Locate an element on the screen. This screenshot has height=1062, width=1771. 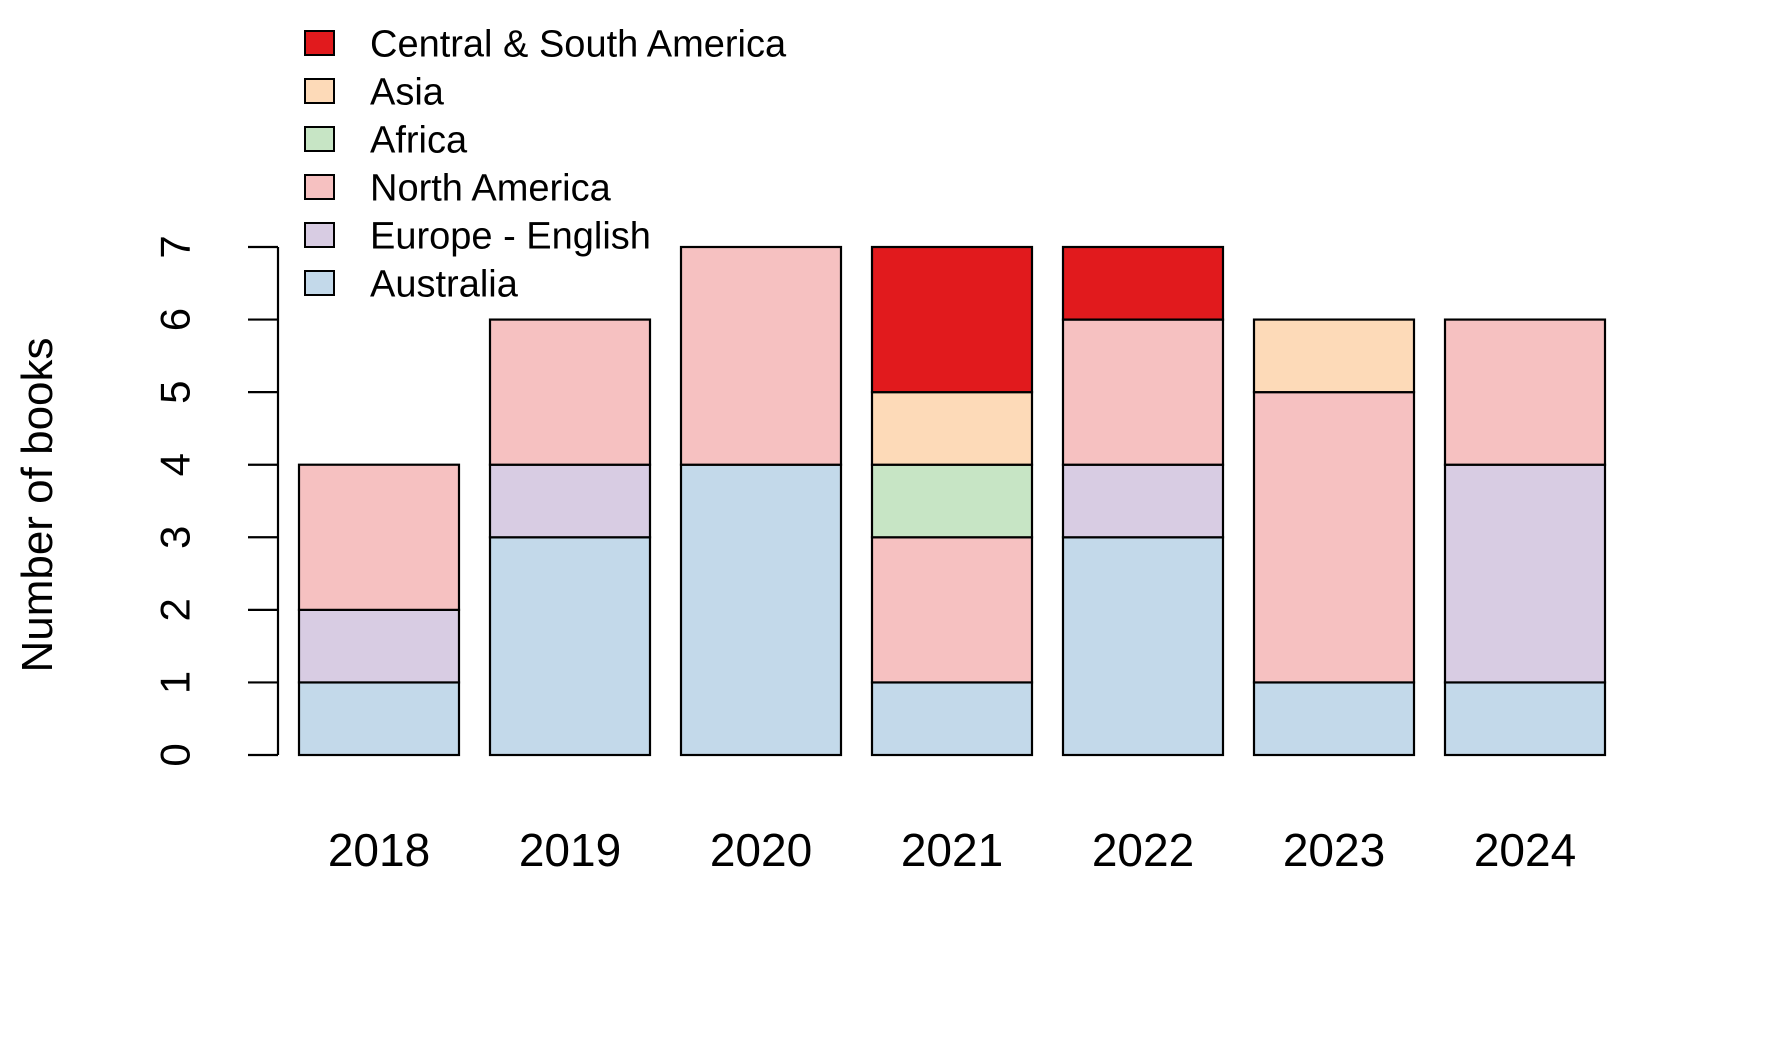
bar-segment-2022-central-south-america is located at coordinates (1143, 283).